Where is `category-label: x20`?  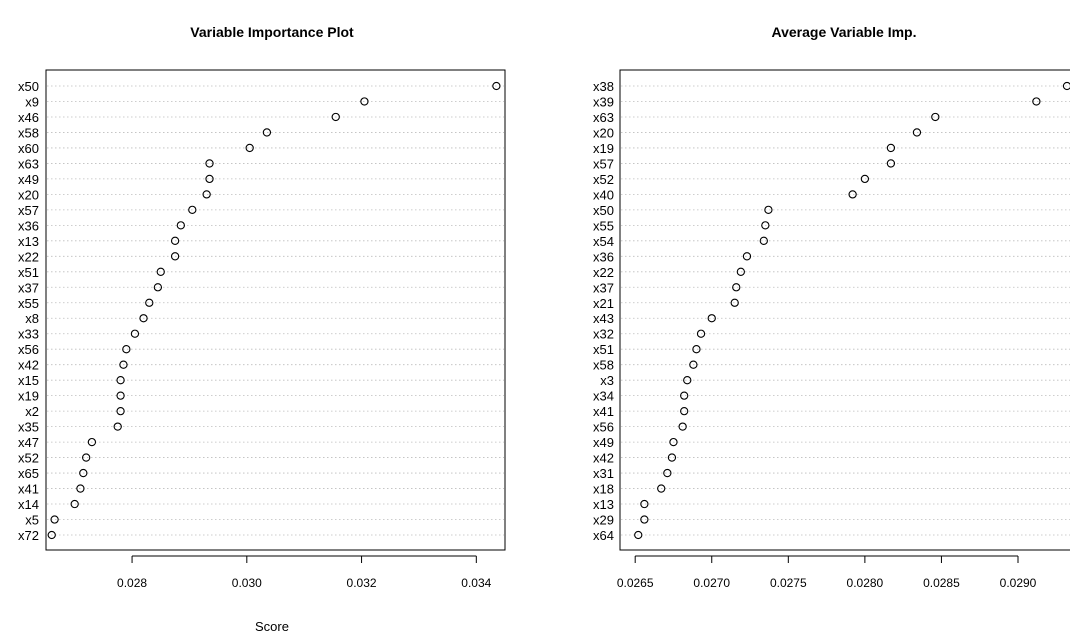 category-label: x20 is located at coordinates (603, 132).